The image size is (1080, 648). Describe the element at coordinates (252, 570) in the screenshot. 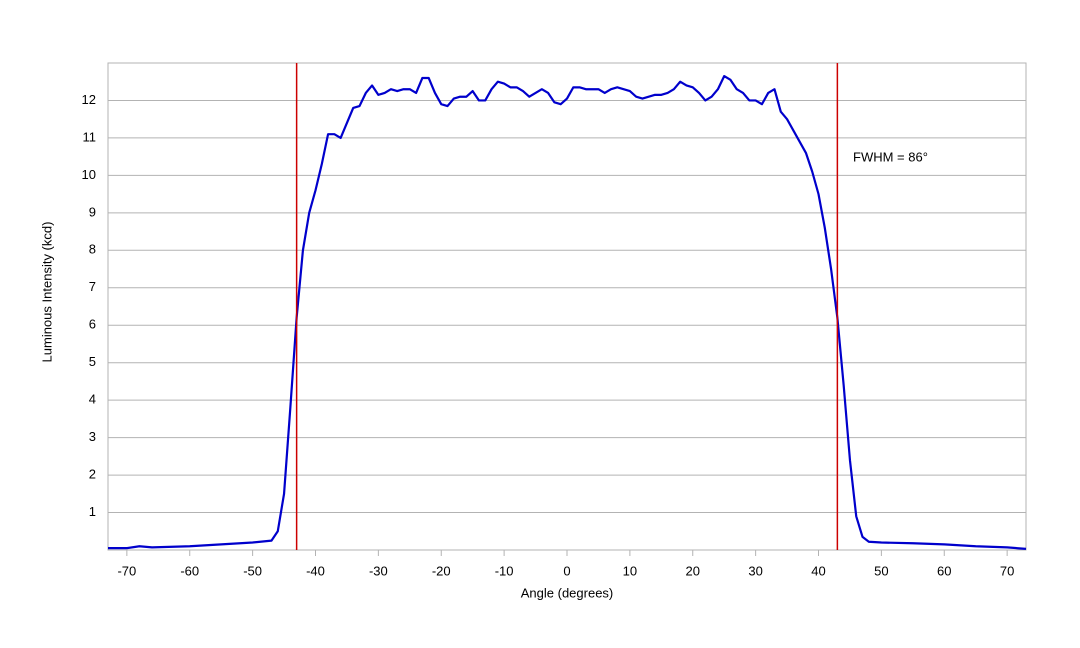

I see `x-tick-label: -50` at that location.